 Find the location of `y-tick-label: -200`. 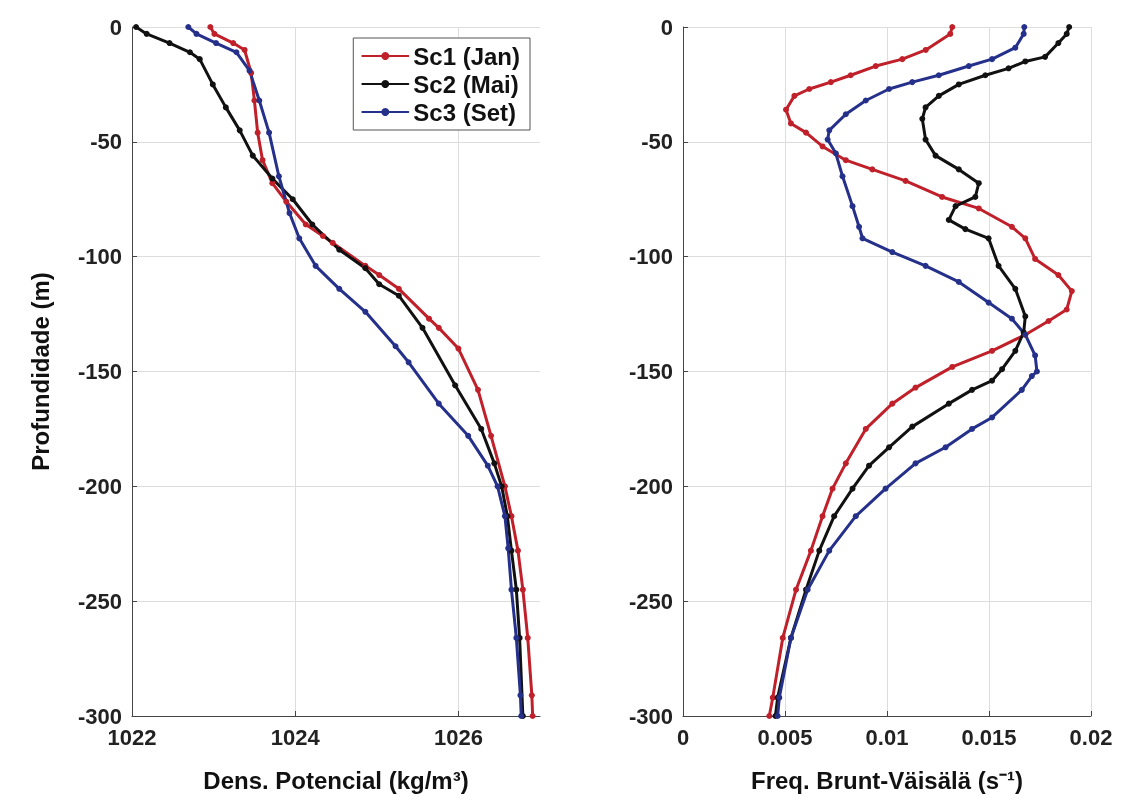

y-tick-label: -200 is located at coordinates (650, 486).